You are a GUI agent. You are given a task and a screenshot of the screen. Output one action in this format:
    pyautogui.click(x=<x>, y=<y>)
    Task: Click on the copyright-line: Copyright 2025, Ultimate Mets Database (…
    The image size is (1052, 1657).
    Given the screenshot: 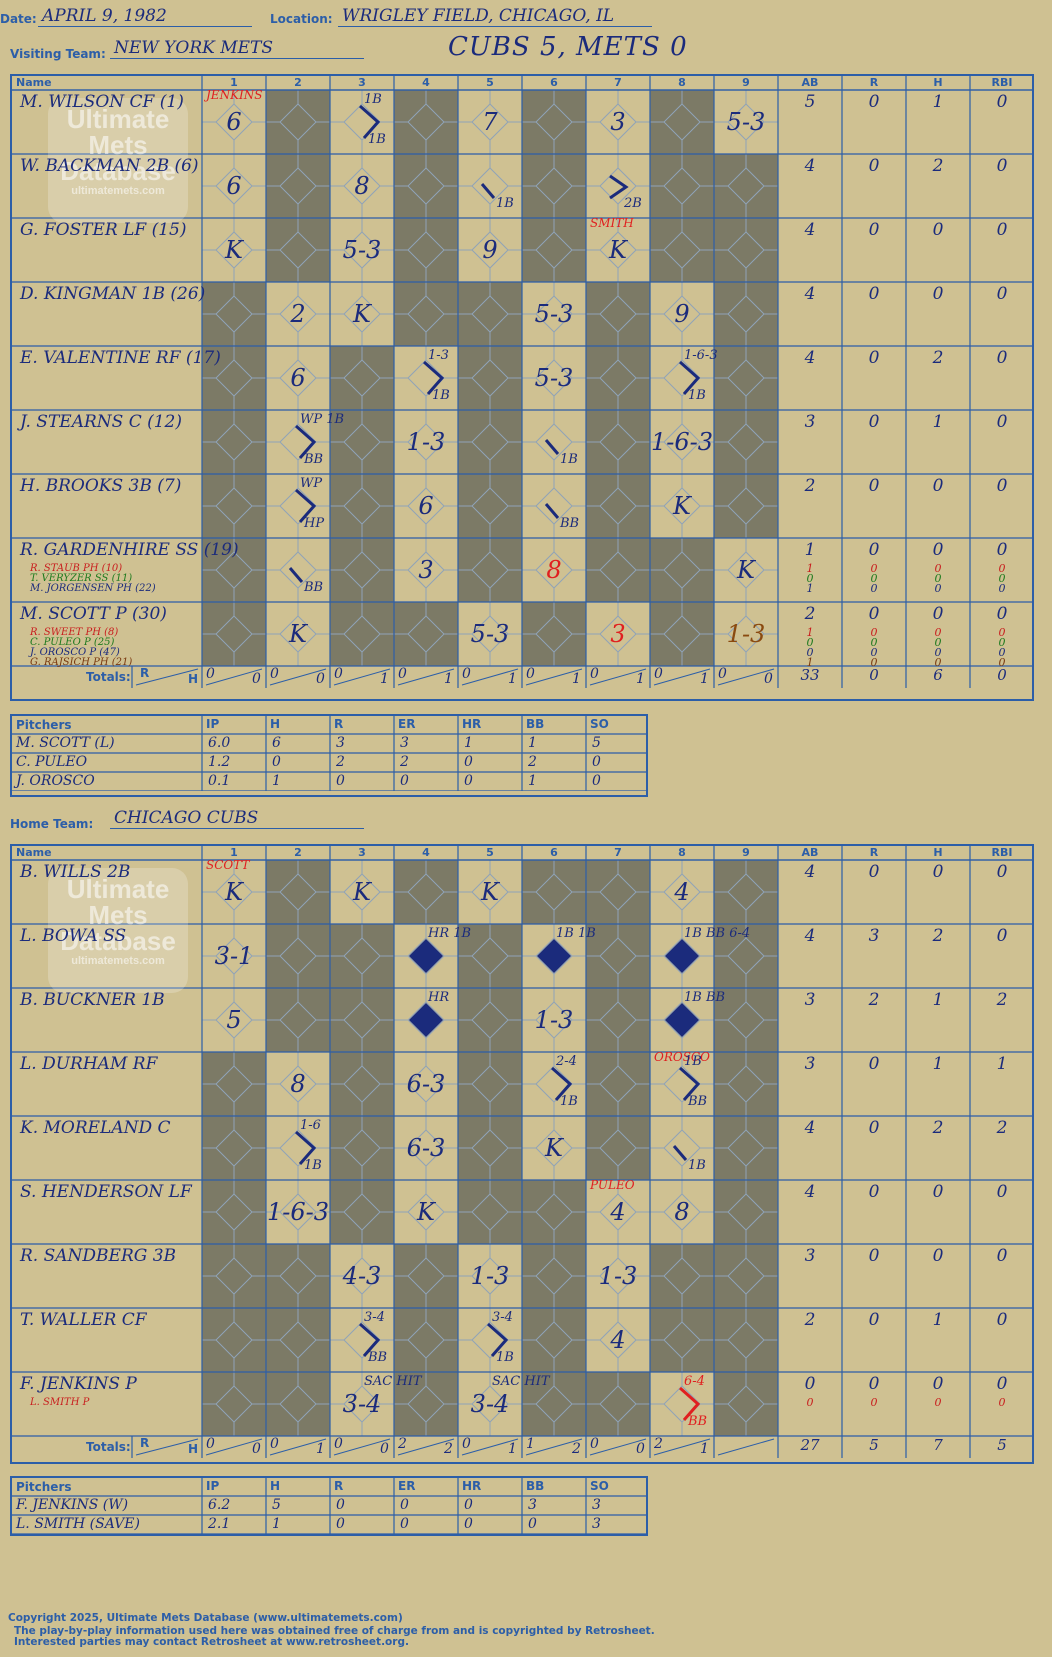 What is the action you would take?
    pyautogui.click(x=205, y=1618)
    